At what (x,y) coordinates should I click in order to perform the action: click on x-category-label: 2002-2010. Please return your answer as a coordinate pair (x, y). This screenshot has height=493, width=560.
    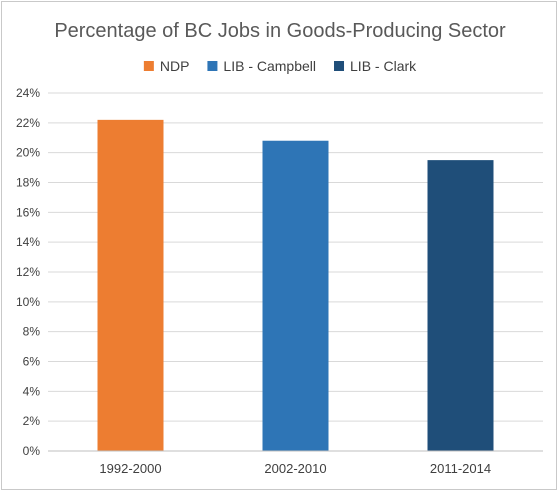
    Looking at the image, I should click on (295, 468).